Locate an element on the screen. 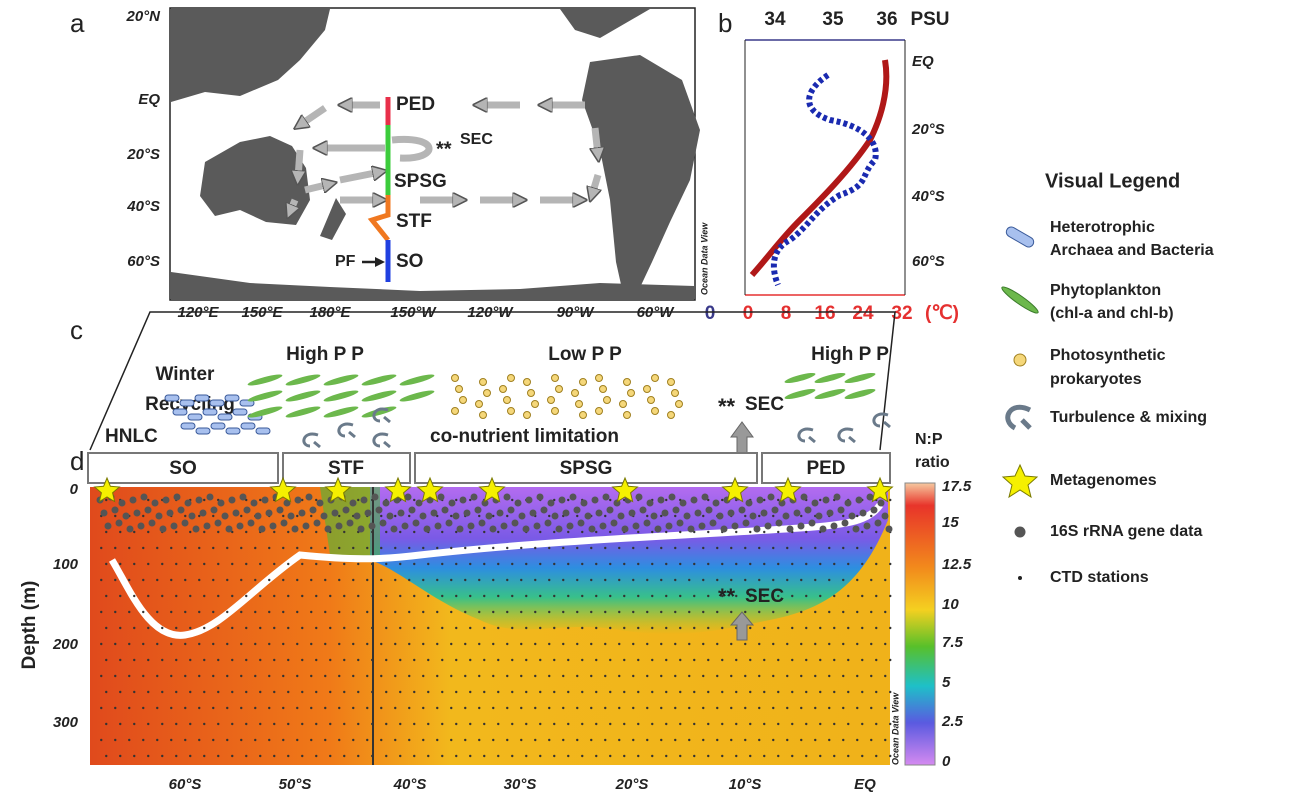  depth-tick: 0 is located at coordinates (74, 489).